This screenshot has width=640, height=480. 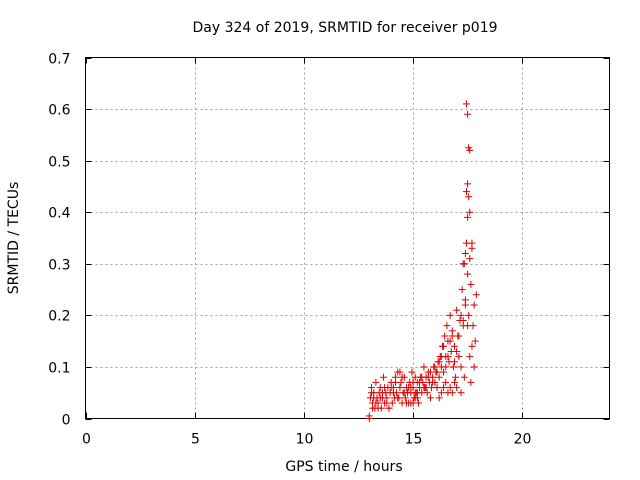 I want to click on y-tick-label: 0.6, so click(x=59, y=111).